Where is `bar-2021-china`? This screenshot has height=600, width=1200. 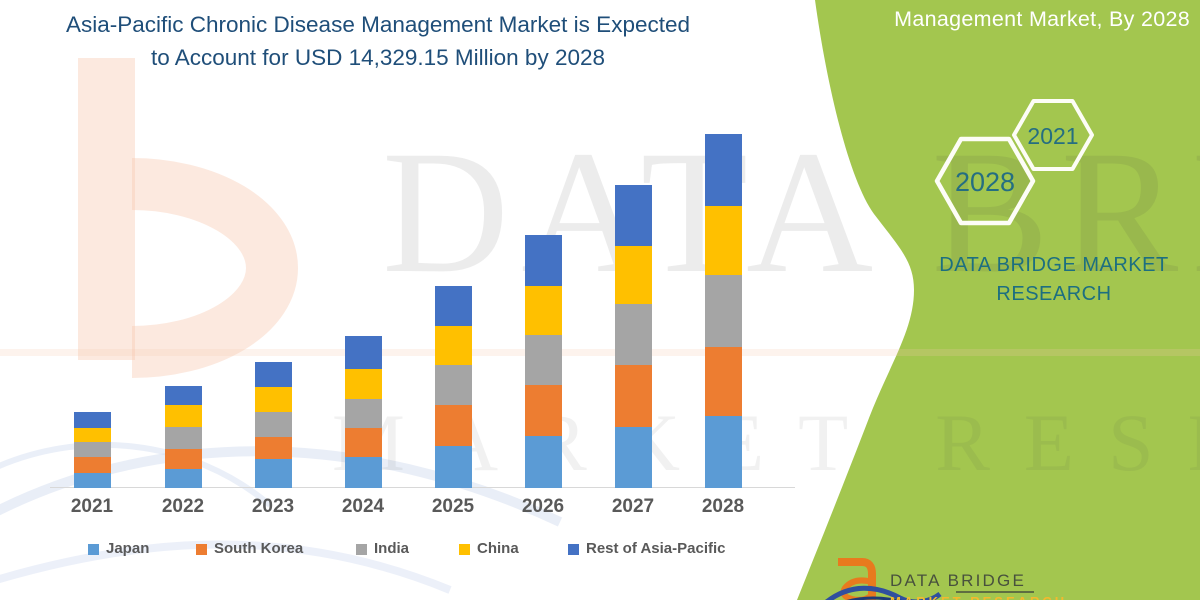
bar-2021-china is located at coordinates (92, 435).